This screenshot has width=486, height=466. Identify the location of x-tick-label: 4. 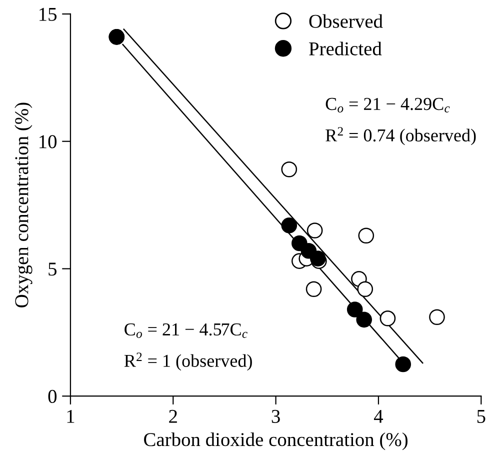
(379, 416).